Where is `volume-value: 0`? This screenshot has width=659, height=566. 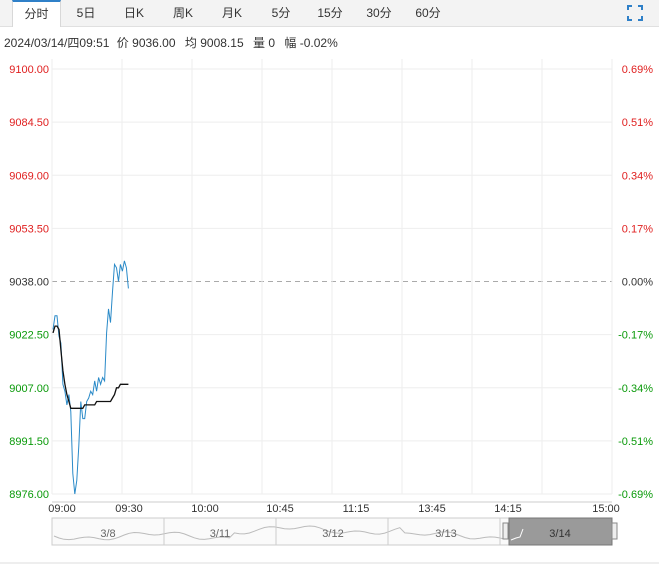 volume-value: 0 is located at coordinates (272, 43).